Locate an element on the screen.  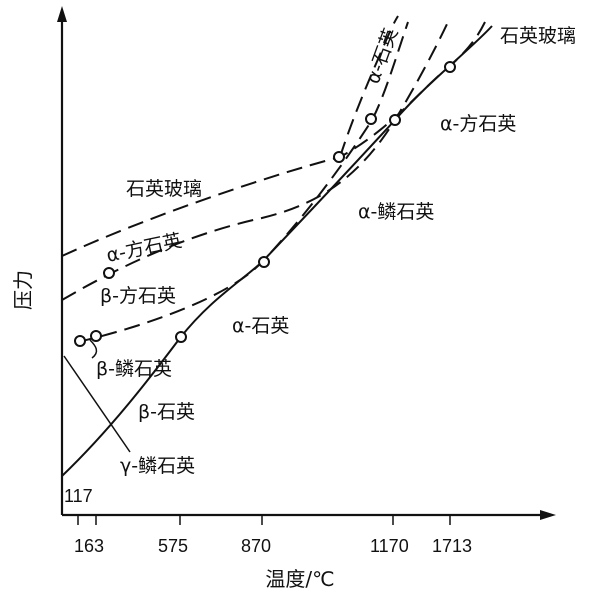
y-tick-117: 117 is located at coordinates (78, 496).